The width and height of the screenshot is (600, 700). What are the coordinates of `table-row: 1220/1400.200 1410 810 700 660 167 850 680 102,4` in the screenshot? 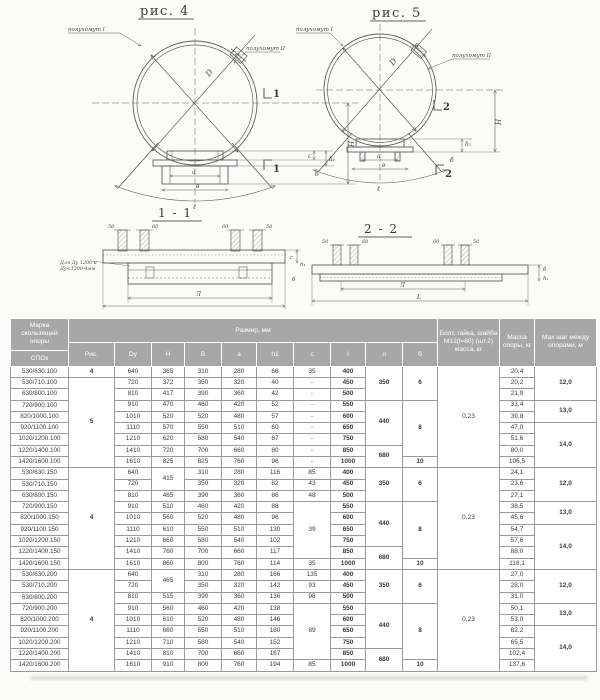 It's located at (303, 660).